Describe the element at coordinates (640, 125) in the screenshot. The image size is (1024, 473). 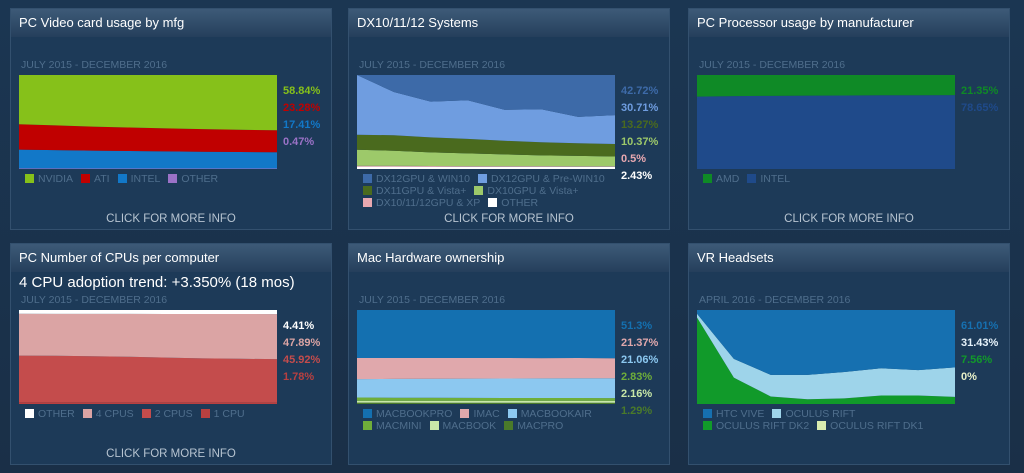
I see `value-label: 13.27%` at that location.